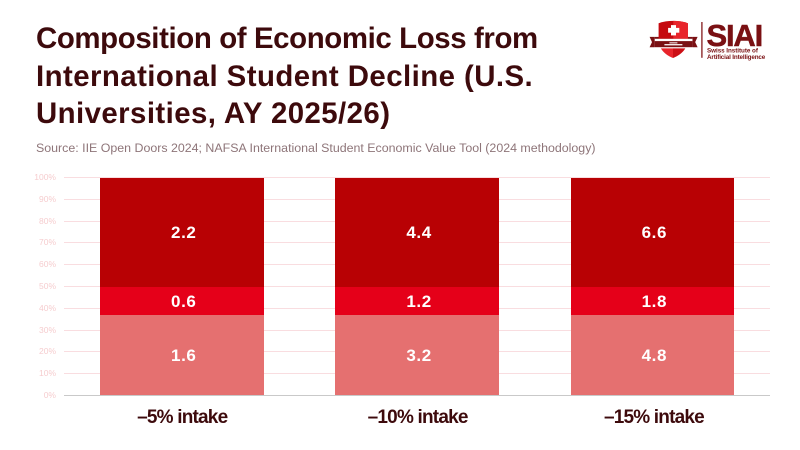  Describe the element at coordinates (735, 35) in the screenshot. I see `svg-text: SIAI` at that location.